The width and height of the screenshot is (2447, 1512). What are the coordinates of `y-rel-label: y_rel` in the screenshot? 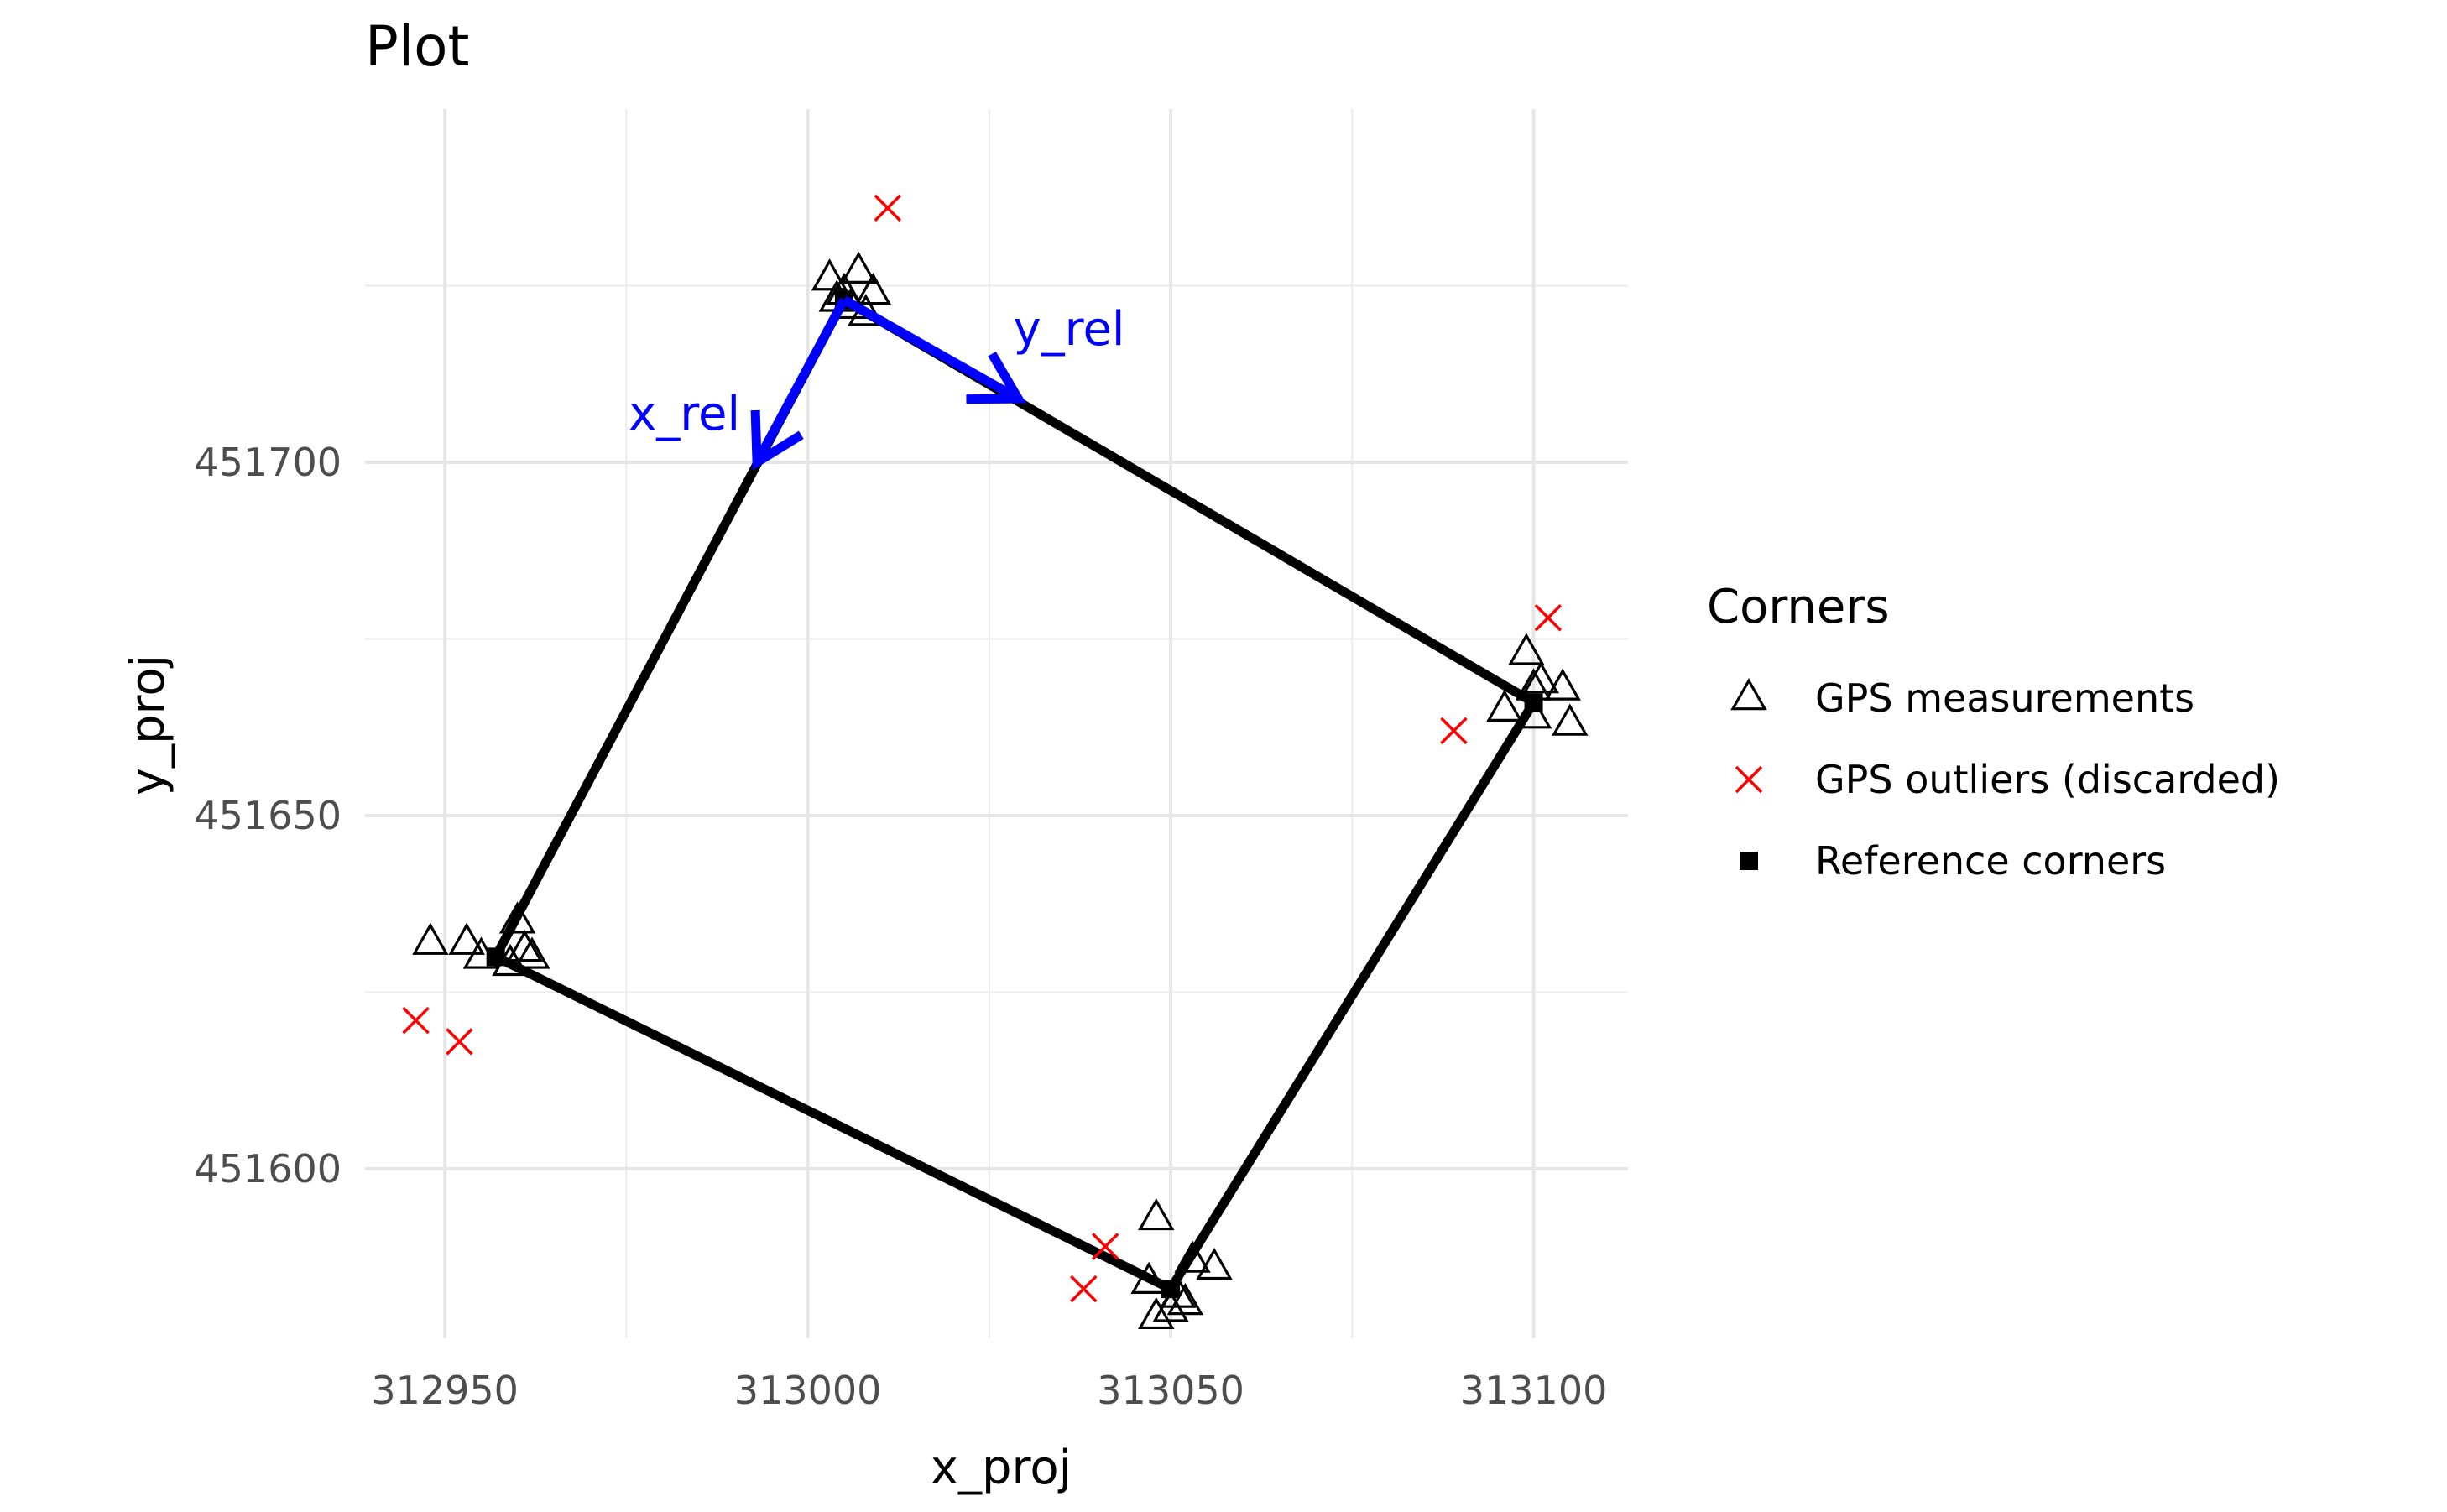 It's located at (1069, 330).